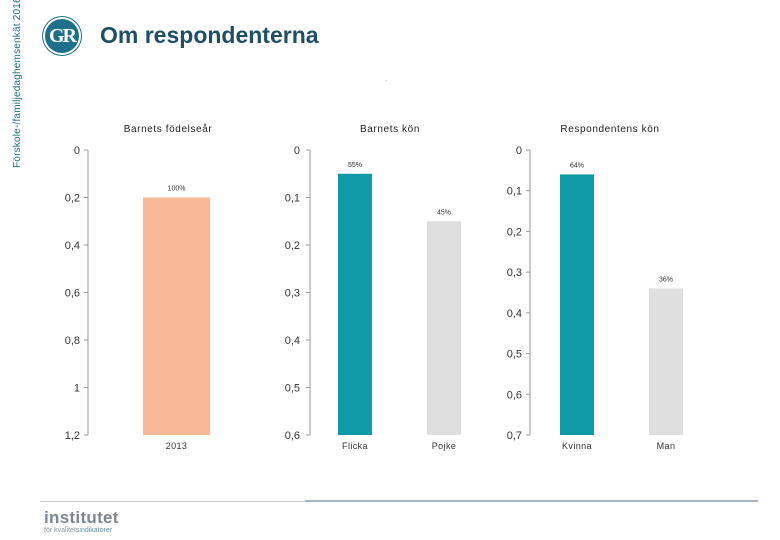  Describe the element at coordinates (390, 129) in the screenshot. I see `chart-title: Barnets kön` at that location.